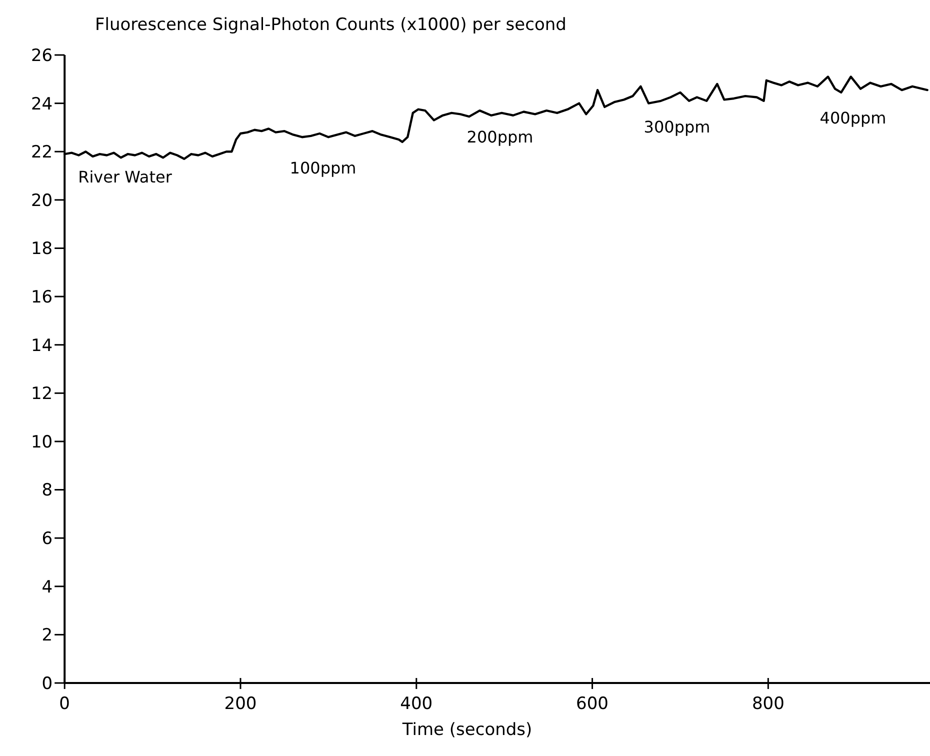 The image size is (930, 756). I want to click on y-tick-label: 12, so click(41, 394).